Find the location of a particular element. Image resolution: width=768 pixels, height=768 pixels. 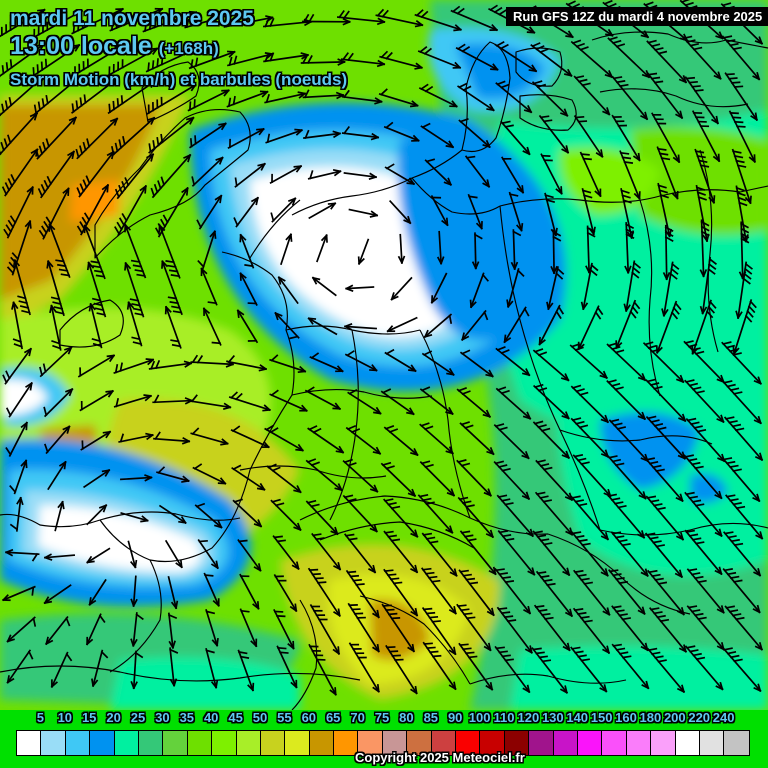

legend-tick: 30 is located at coordinates (162, 717).